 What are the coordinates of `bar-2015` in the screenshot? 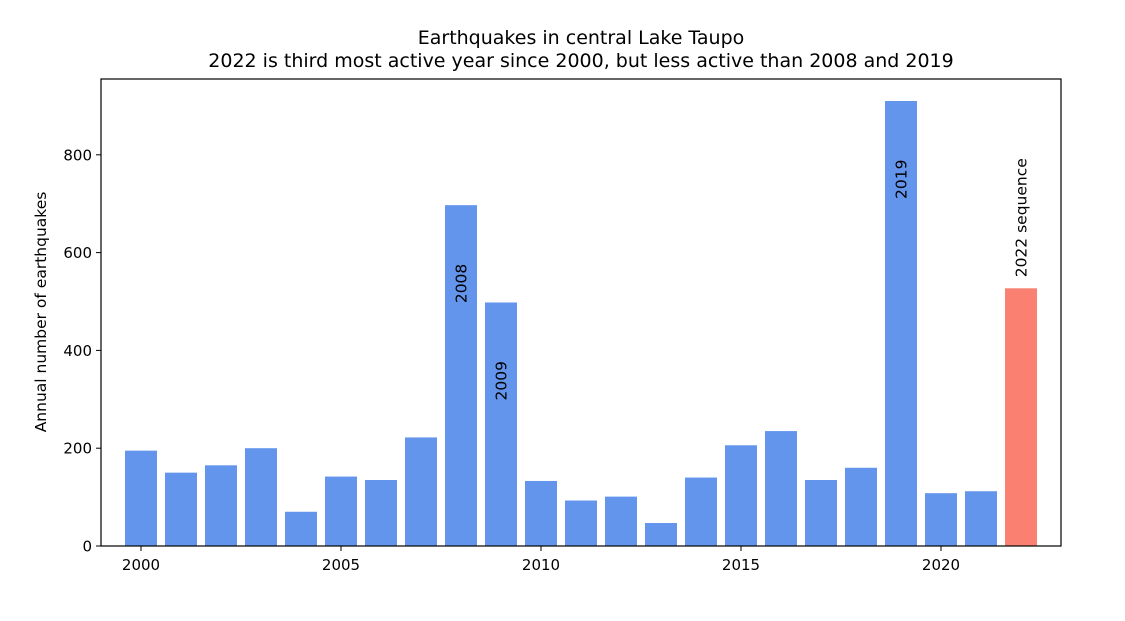 It's located at (741, 495).